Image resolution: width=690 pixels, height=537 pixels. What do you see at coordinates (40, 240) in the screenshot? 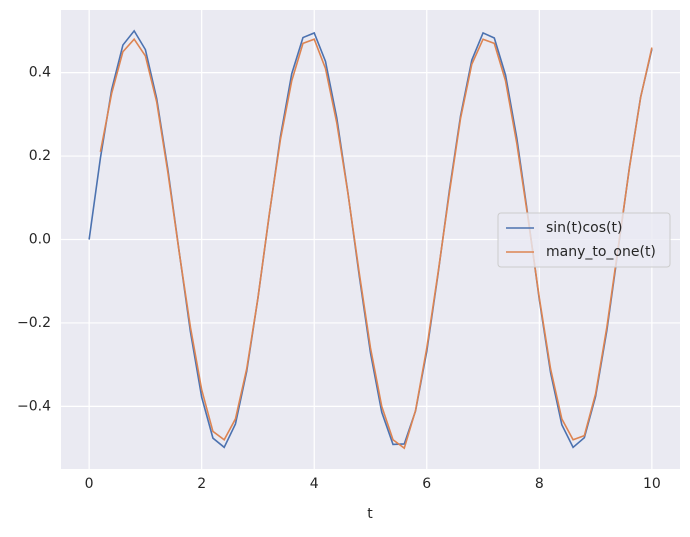
I see `y-tick-label: 0.0` at bounding box center [40, 240].